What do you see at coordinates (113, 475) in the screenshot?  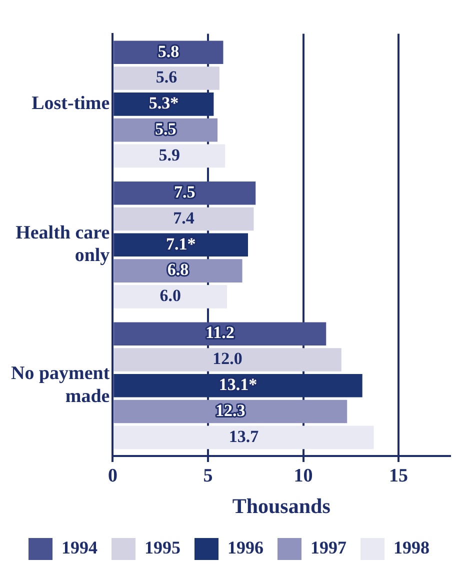 I see `x-tick-label: 0` at bounding box center [113, 475].